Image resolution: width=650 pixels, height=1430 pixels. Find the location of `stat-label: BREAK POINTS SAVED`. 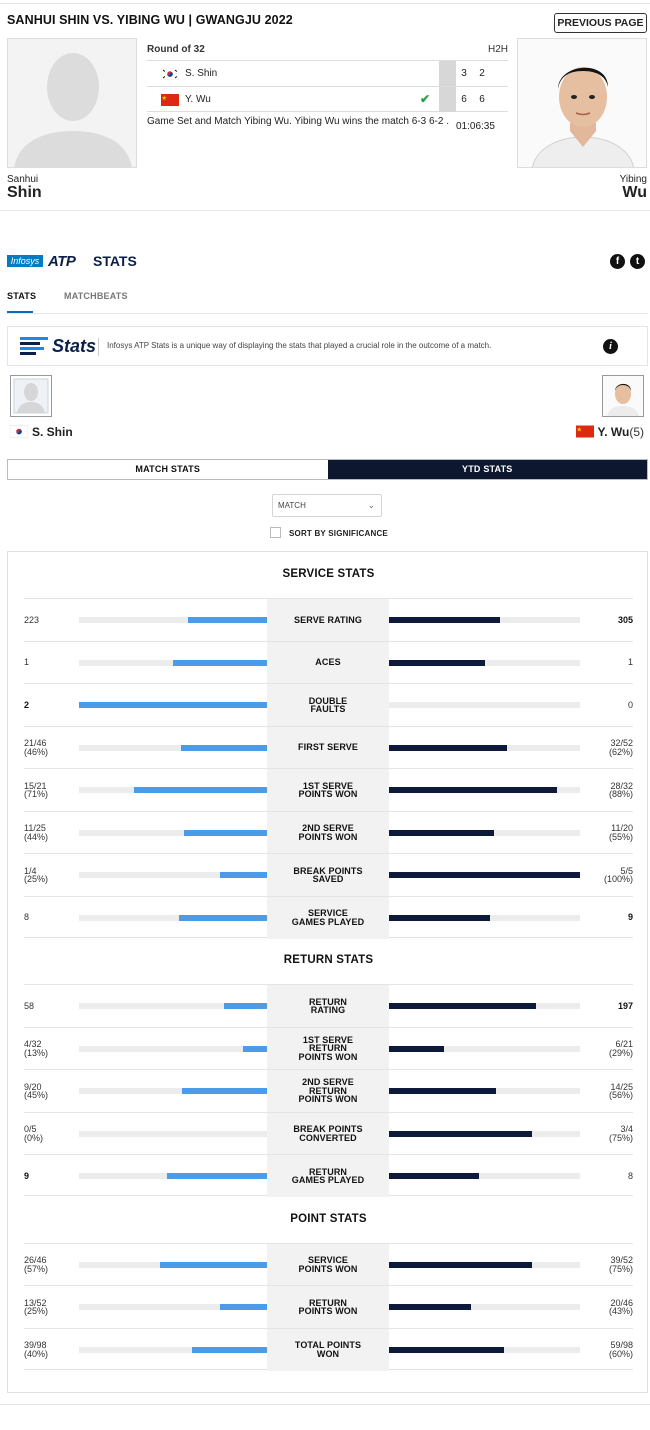

stat-label: BREAK POINTS SAVED is located at coordinates (328, 875).